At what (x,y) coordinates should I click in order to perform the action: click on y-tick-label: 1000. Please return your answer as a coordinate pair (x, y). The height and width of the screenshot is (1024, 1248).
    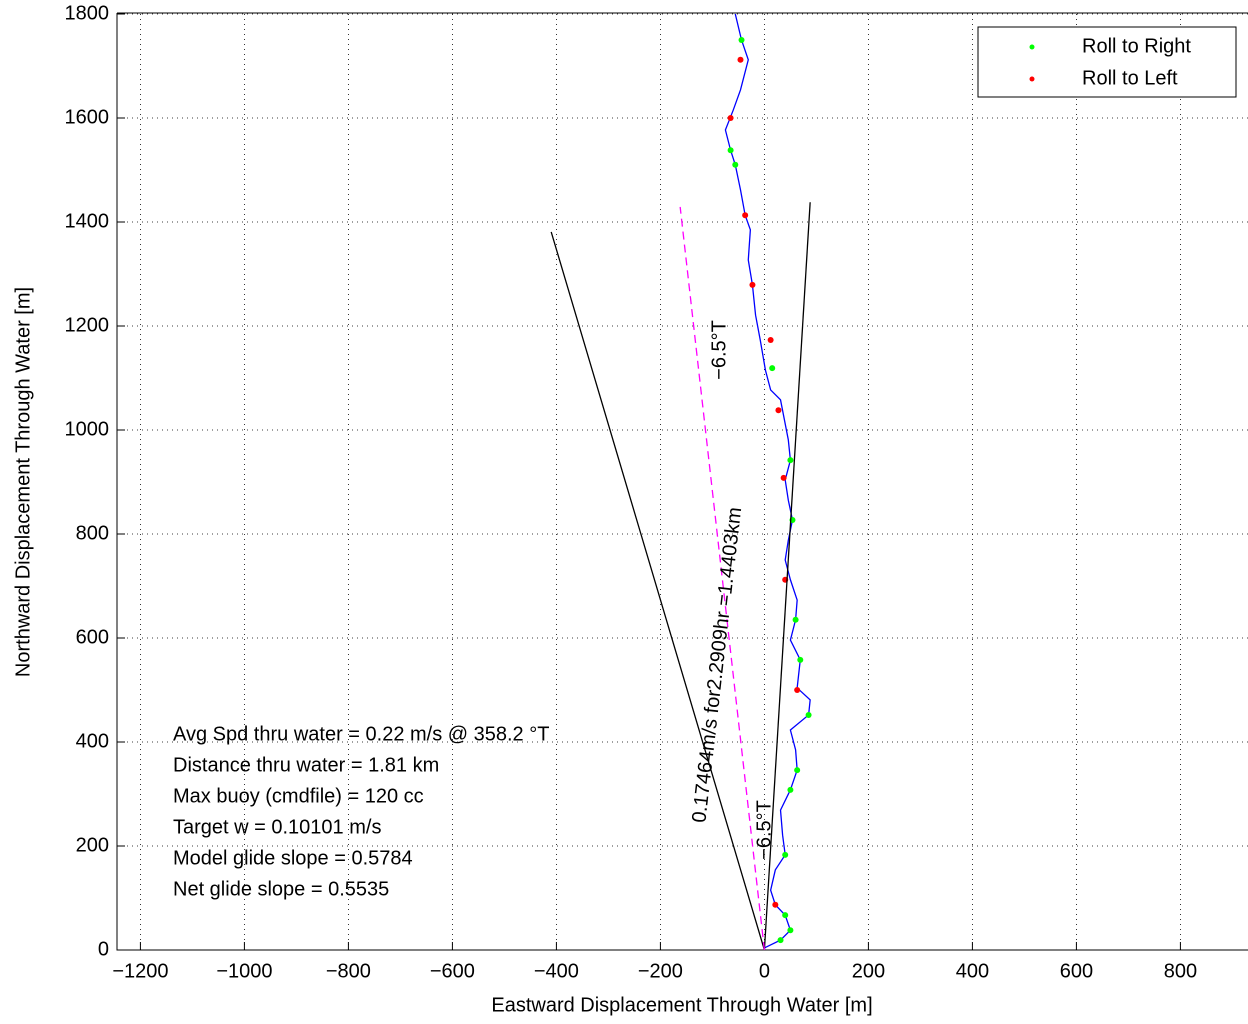
    Looking at the image, I should click on (87, 429).